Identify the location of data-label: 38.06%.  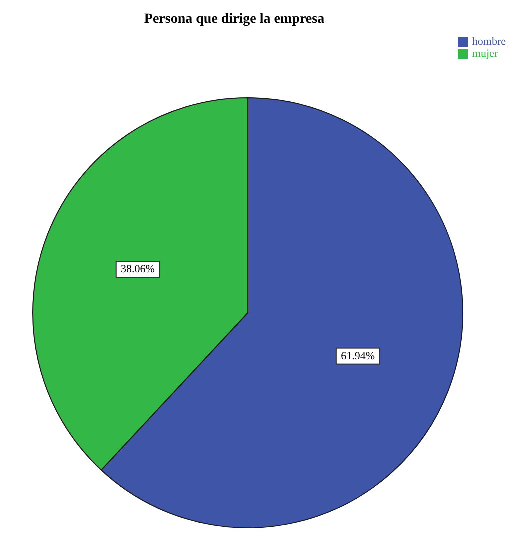
(138, 270).